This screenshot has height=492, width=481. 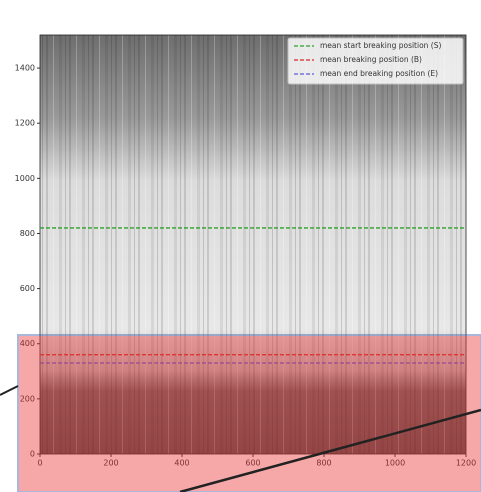 I want to click on y-tick-label: 1200, so click(x=25, y=123).